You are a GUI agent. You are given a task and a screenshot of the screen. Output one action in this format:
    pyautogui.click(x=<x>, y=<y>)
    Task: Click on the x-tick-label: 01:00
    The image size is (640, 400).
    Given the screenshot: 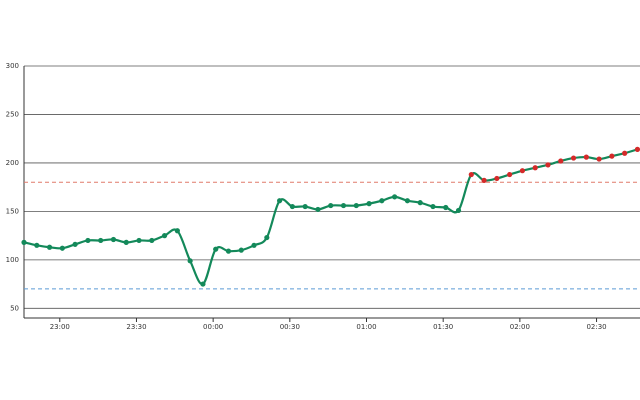 What is the action you would take?
    pyautogui.click(x=366, y=327)
    